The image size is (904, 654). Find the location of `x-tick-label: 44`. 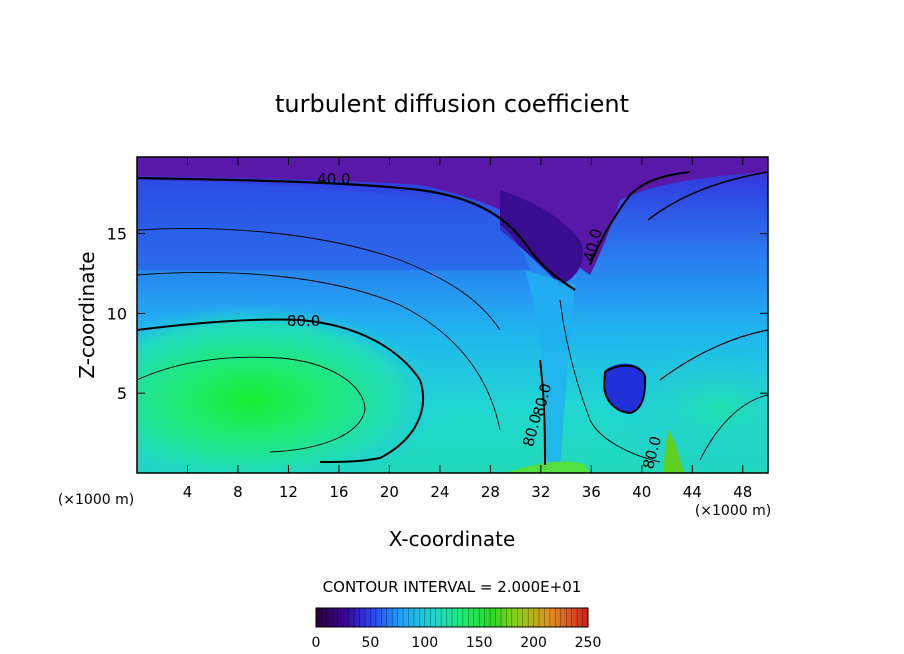

x-tick-label: 44 is located at coordinates (692, 492).